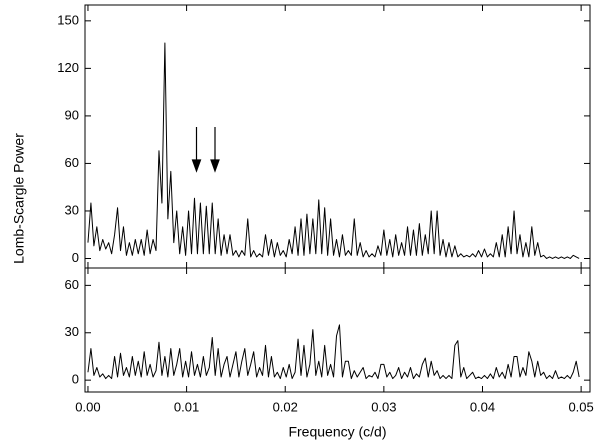 This screenshot has height=444, width=600. Describe the element at coordinates (72, 114) in the screenshot. I see `y-tick-label: 90` at that location.